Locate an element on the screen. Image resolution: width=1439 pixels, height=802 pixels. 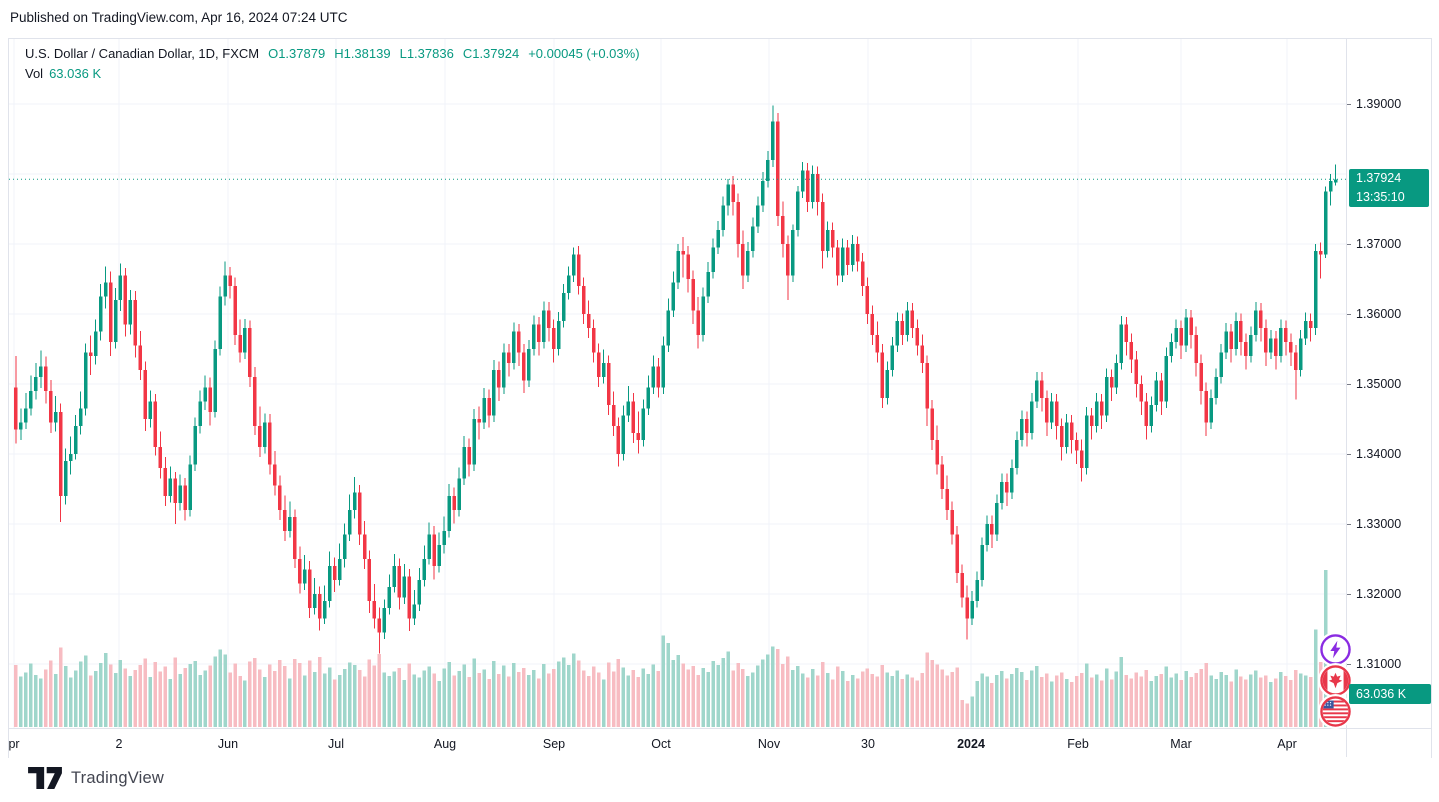
current-price-value: 1.37924 is located at coordinates (1379, 178).